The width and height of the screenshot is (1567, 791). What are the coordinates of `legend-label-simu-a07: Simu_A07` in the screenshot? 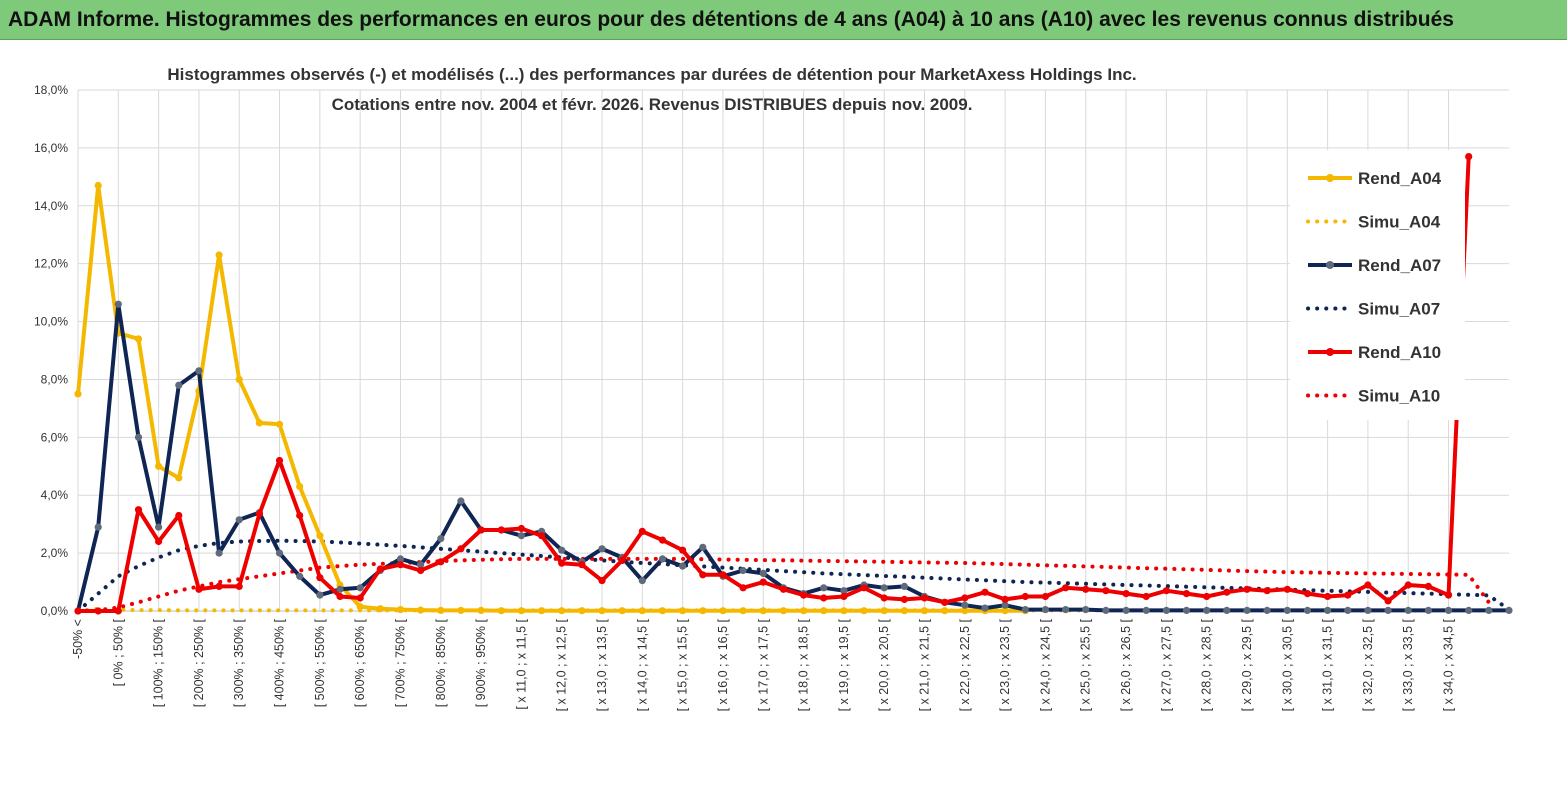 It's located at (1399, 309).